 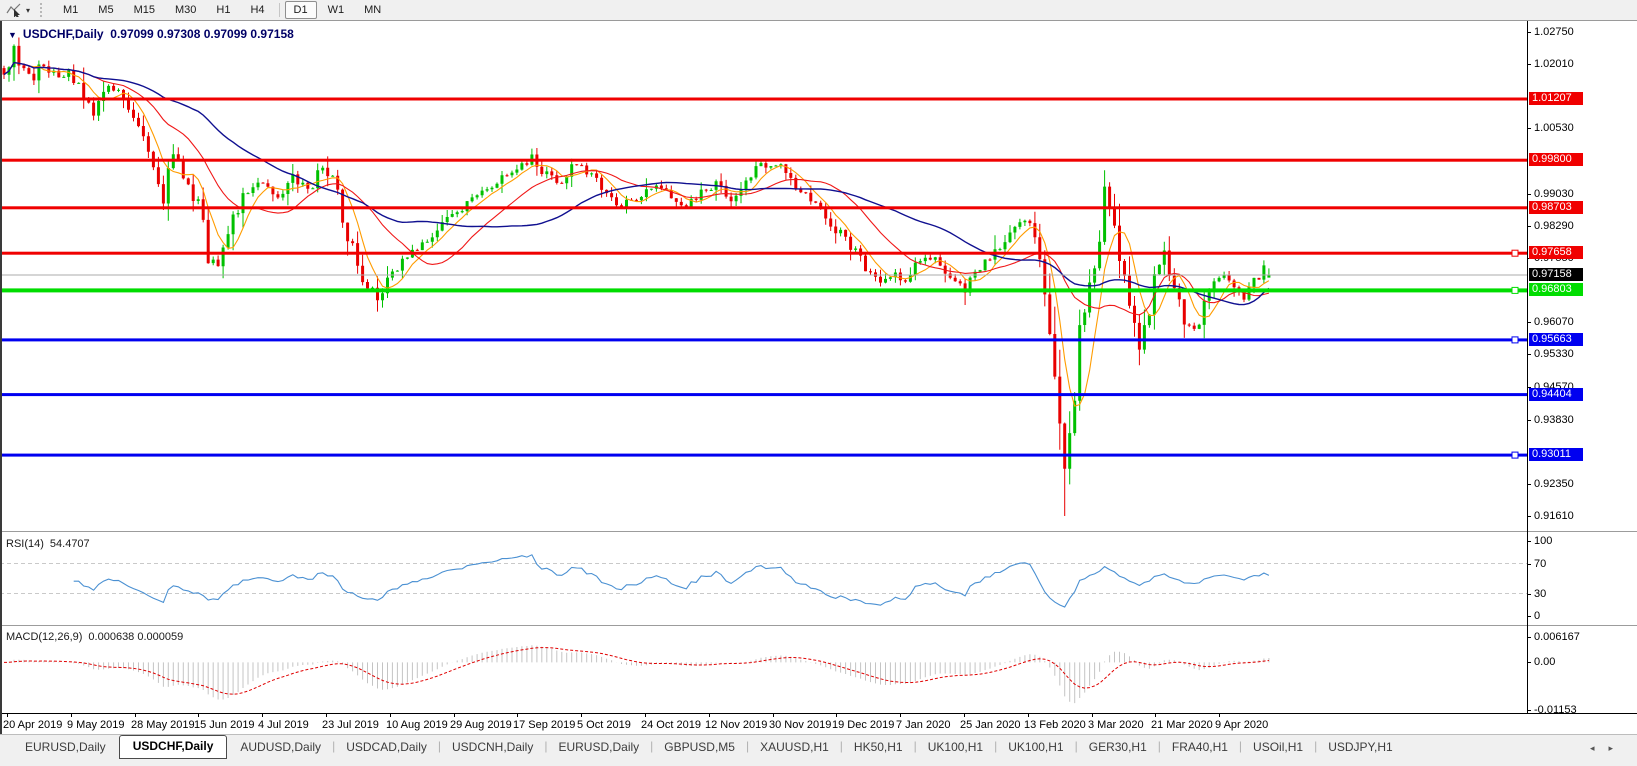 What do you see at coordinates (1556, 252) in the screenshot?
I see `price-level-badge: 0.97658` at bounding box center [1556, 252].